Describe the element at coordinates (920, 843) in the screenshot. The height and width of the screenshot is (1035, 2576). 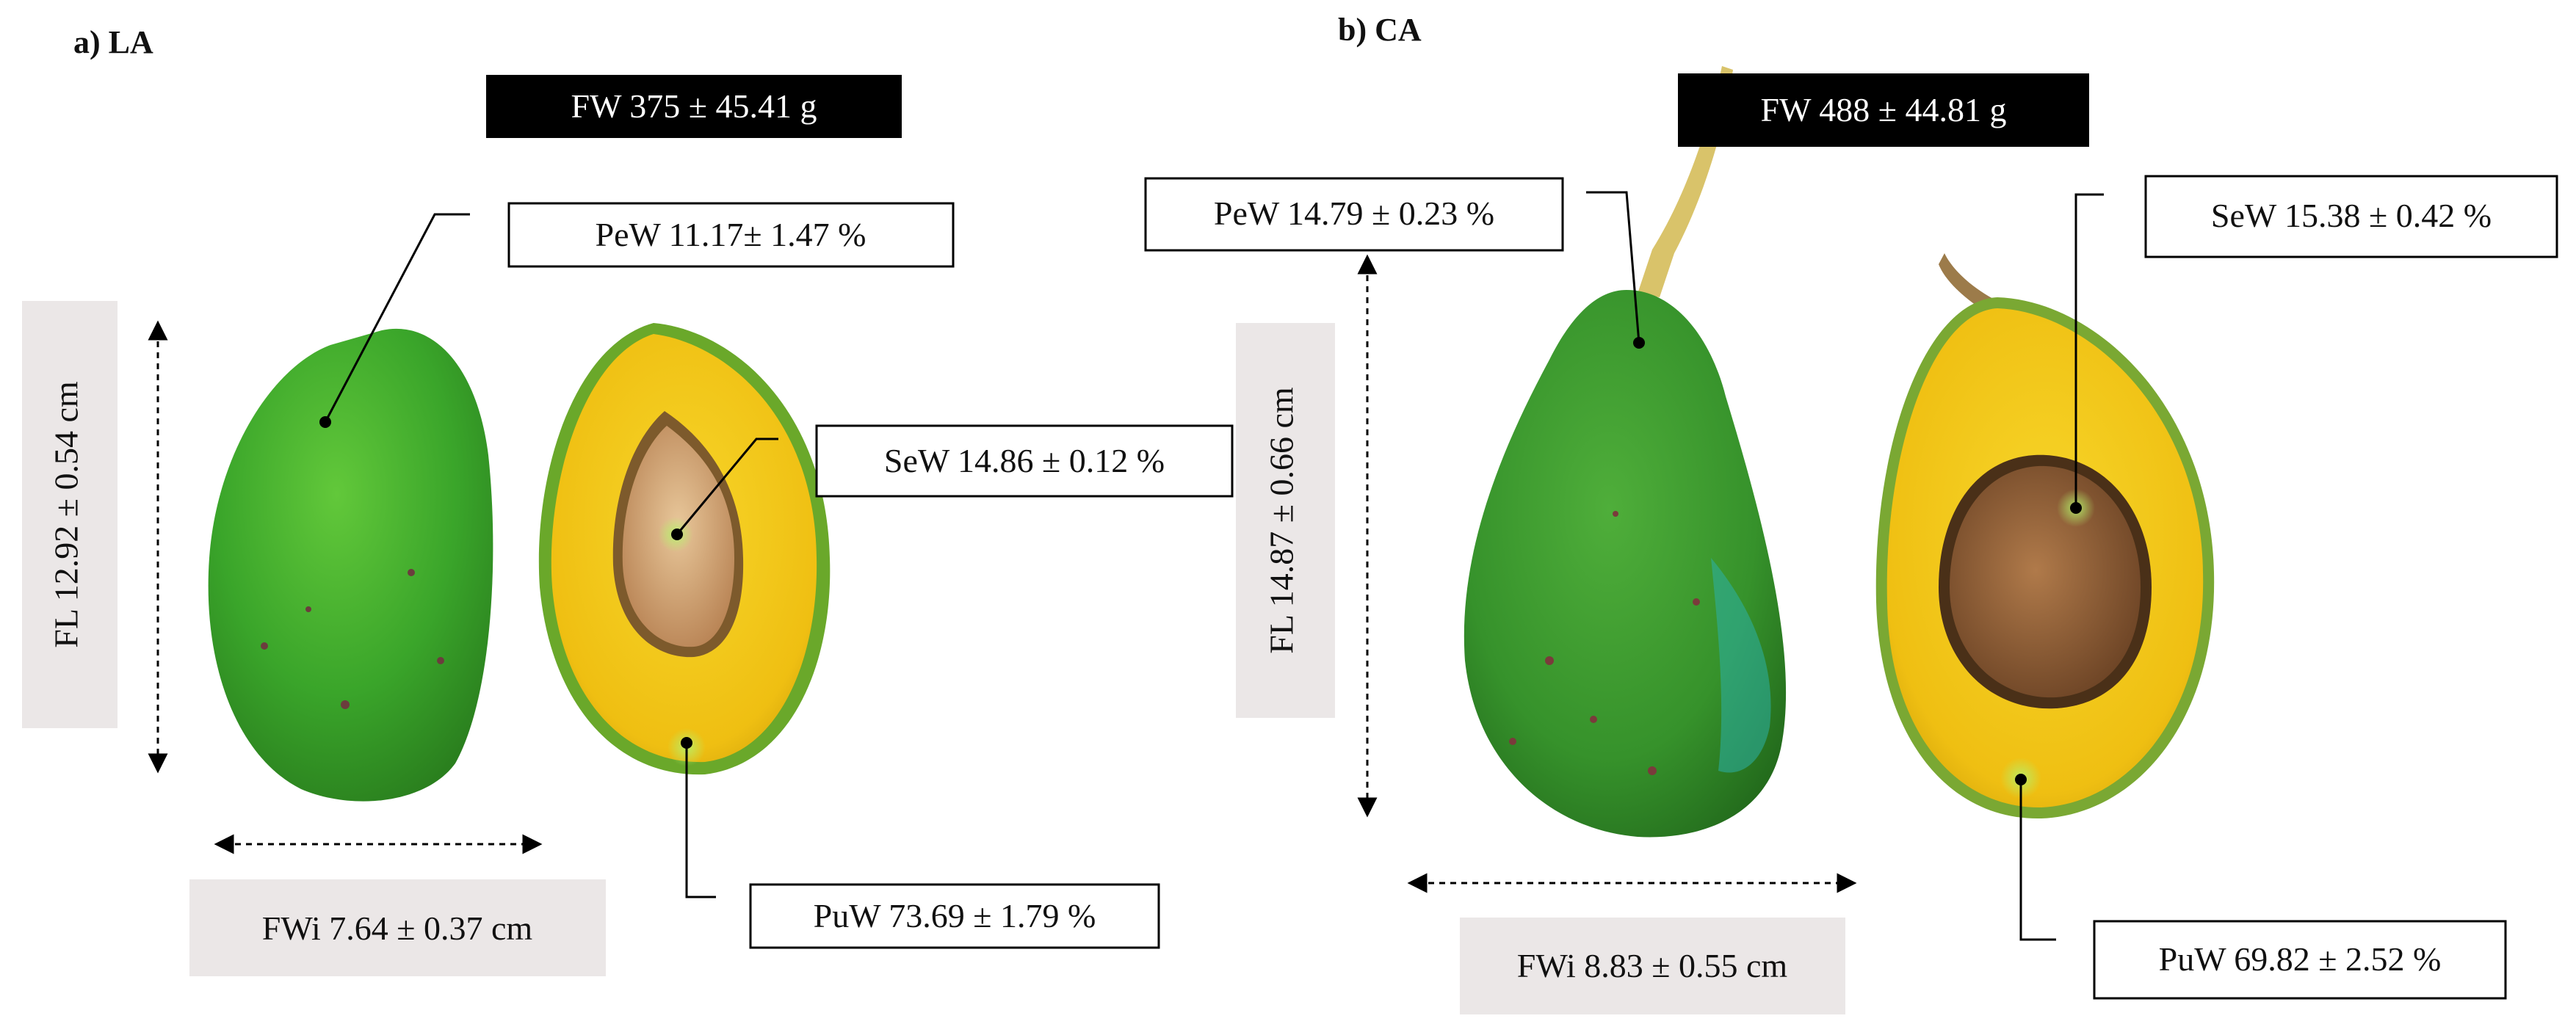
I see `panel-a-pulp-weight-callout: PuW 73.69 ± 1.79 %` at that location.